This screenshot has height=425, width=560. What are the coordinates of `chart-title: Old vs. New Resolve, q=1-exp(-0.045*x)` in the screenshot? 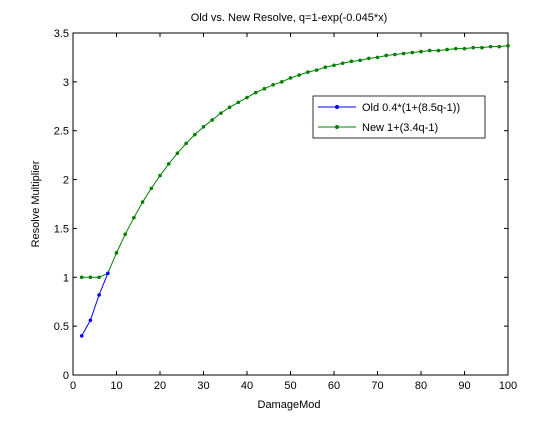 It's located at (289, 18).